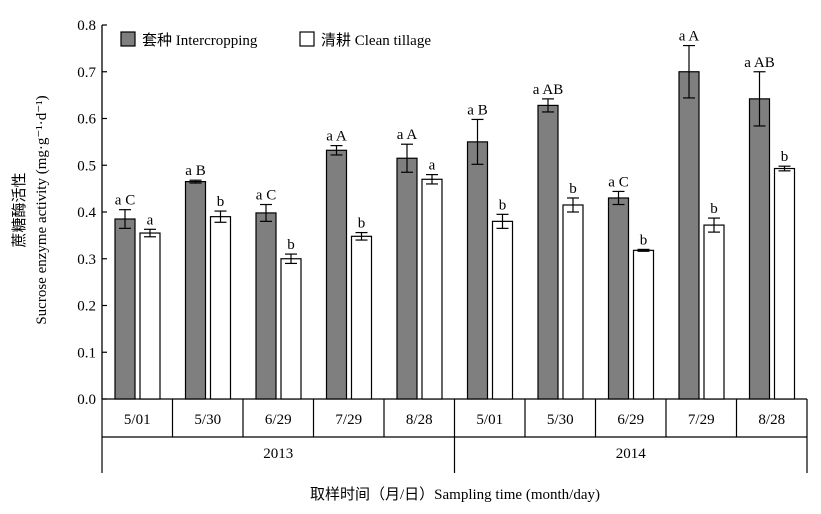 This screenshot has width=821, height=514. I want to click on year-label: 2013, so click(278, 454).